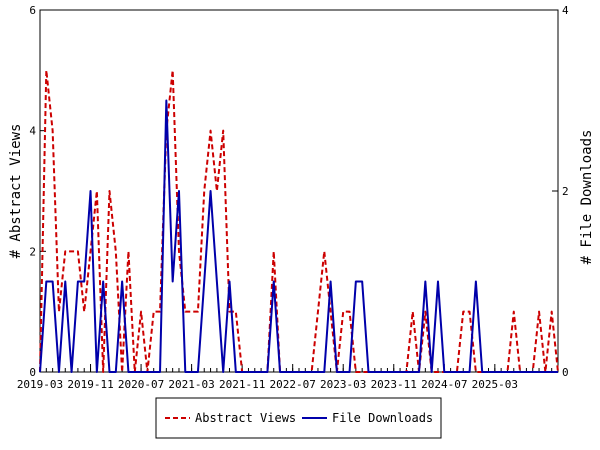  What do you see at coordinates (343, 384) in the screenshot?
I see `x-tick-label: 2023-03` at bounding box center [343, 384].